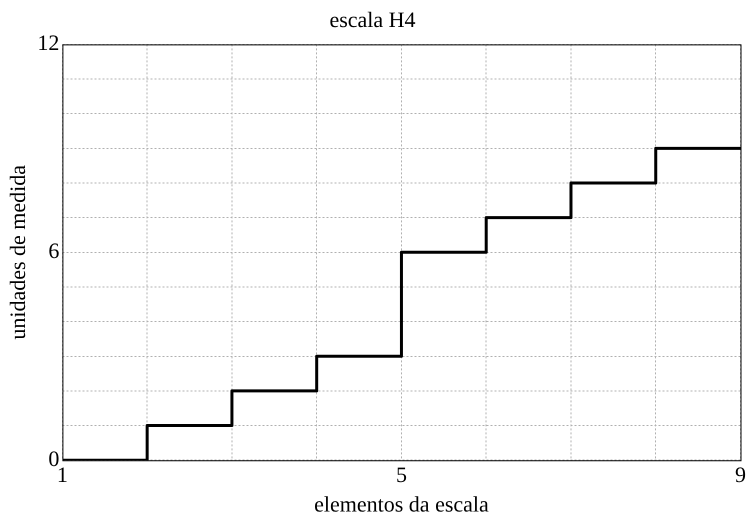 This screenshot has height=519, width=749. Describe the element at coordinates (740, 475) in the screenshot. I see `x-tick-label: 9` at that location.